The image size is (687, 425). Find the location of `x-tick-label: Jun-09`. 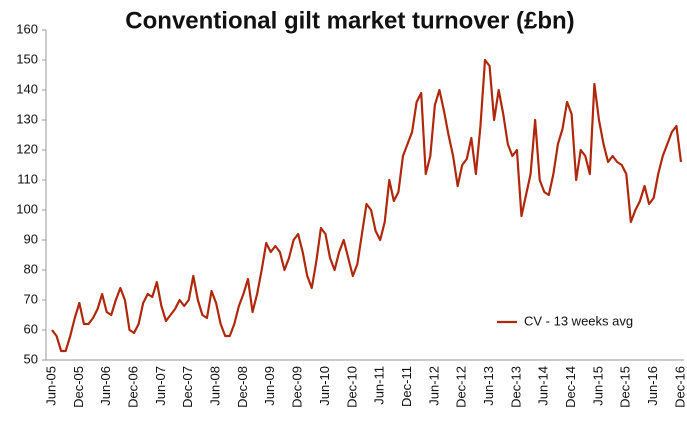

x-tick-label: Jun-09 is located at coordinates (269, 386).